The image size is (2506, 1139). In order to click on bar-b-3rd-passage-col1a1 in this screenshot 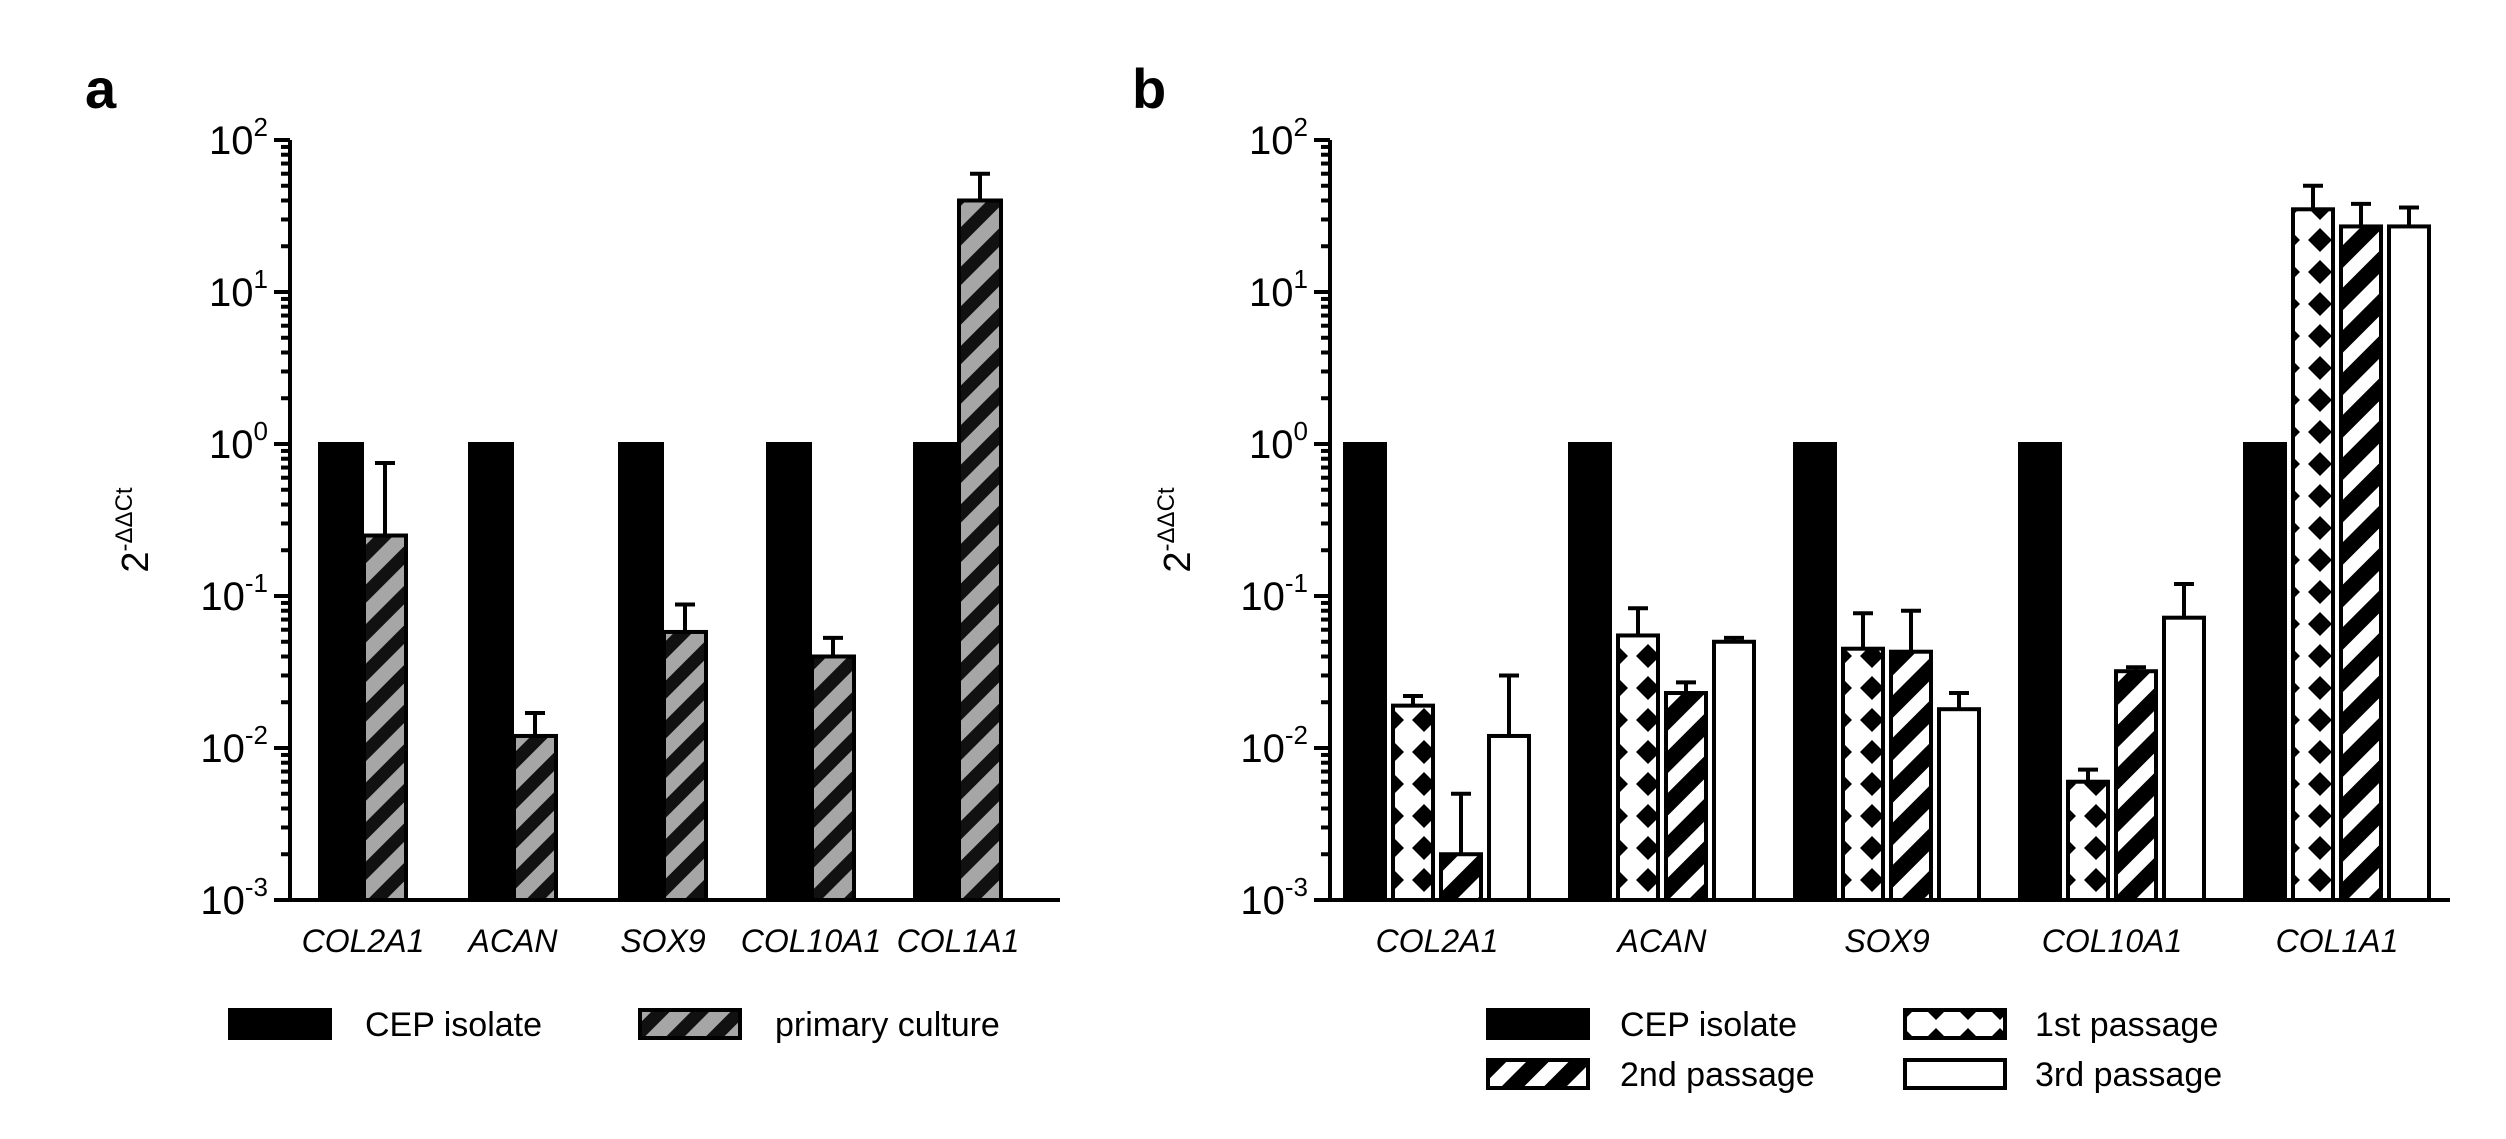, I will do `click(2409, 563)`.